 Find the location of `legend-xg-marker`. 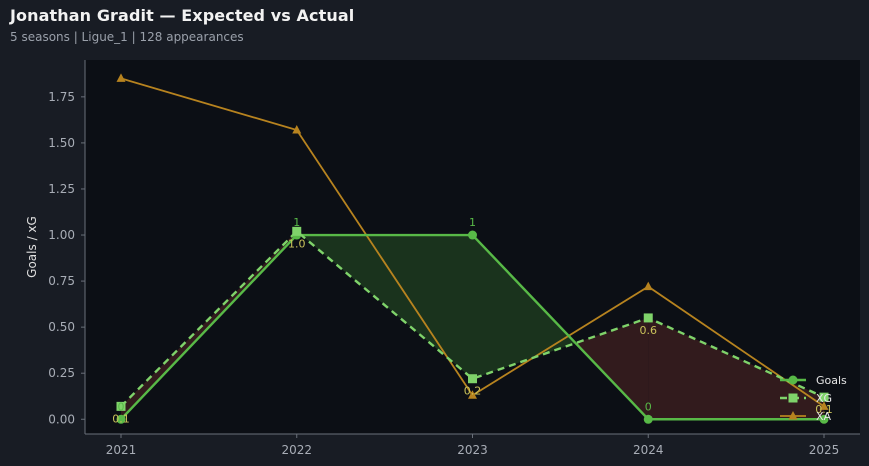

legend-xg-marker is located at coordinates (793, 398).